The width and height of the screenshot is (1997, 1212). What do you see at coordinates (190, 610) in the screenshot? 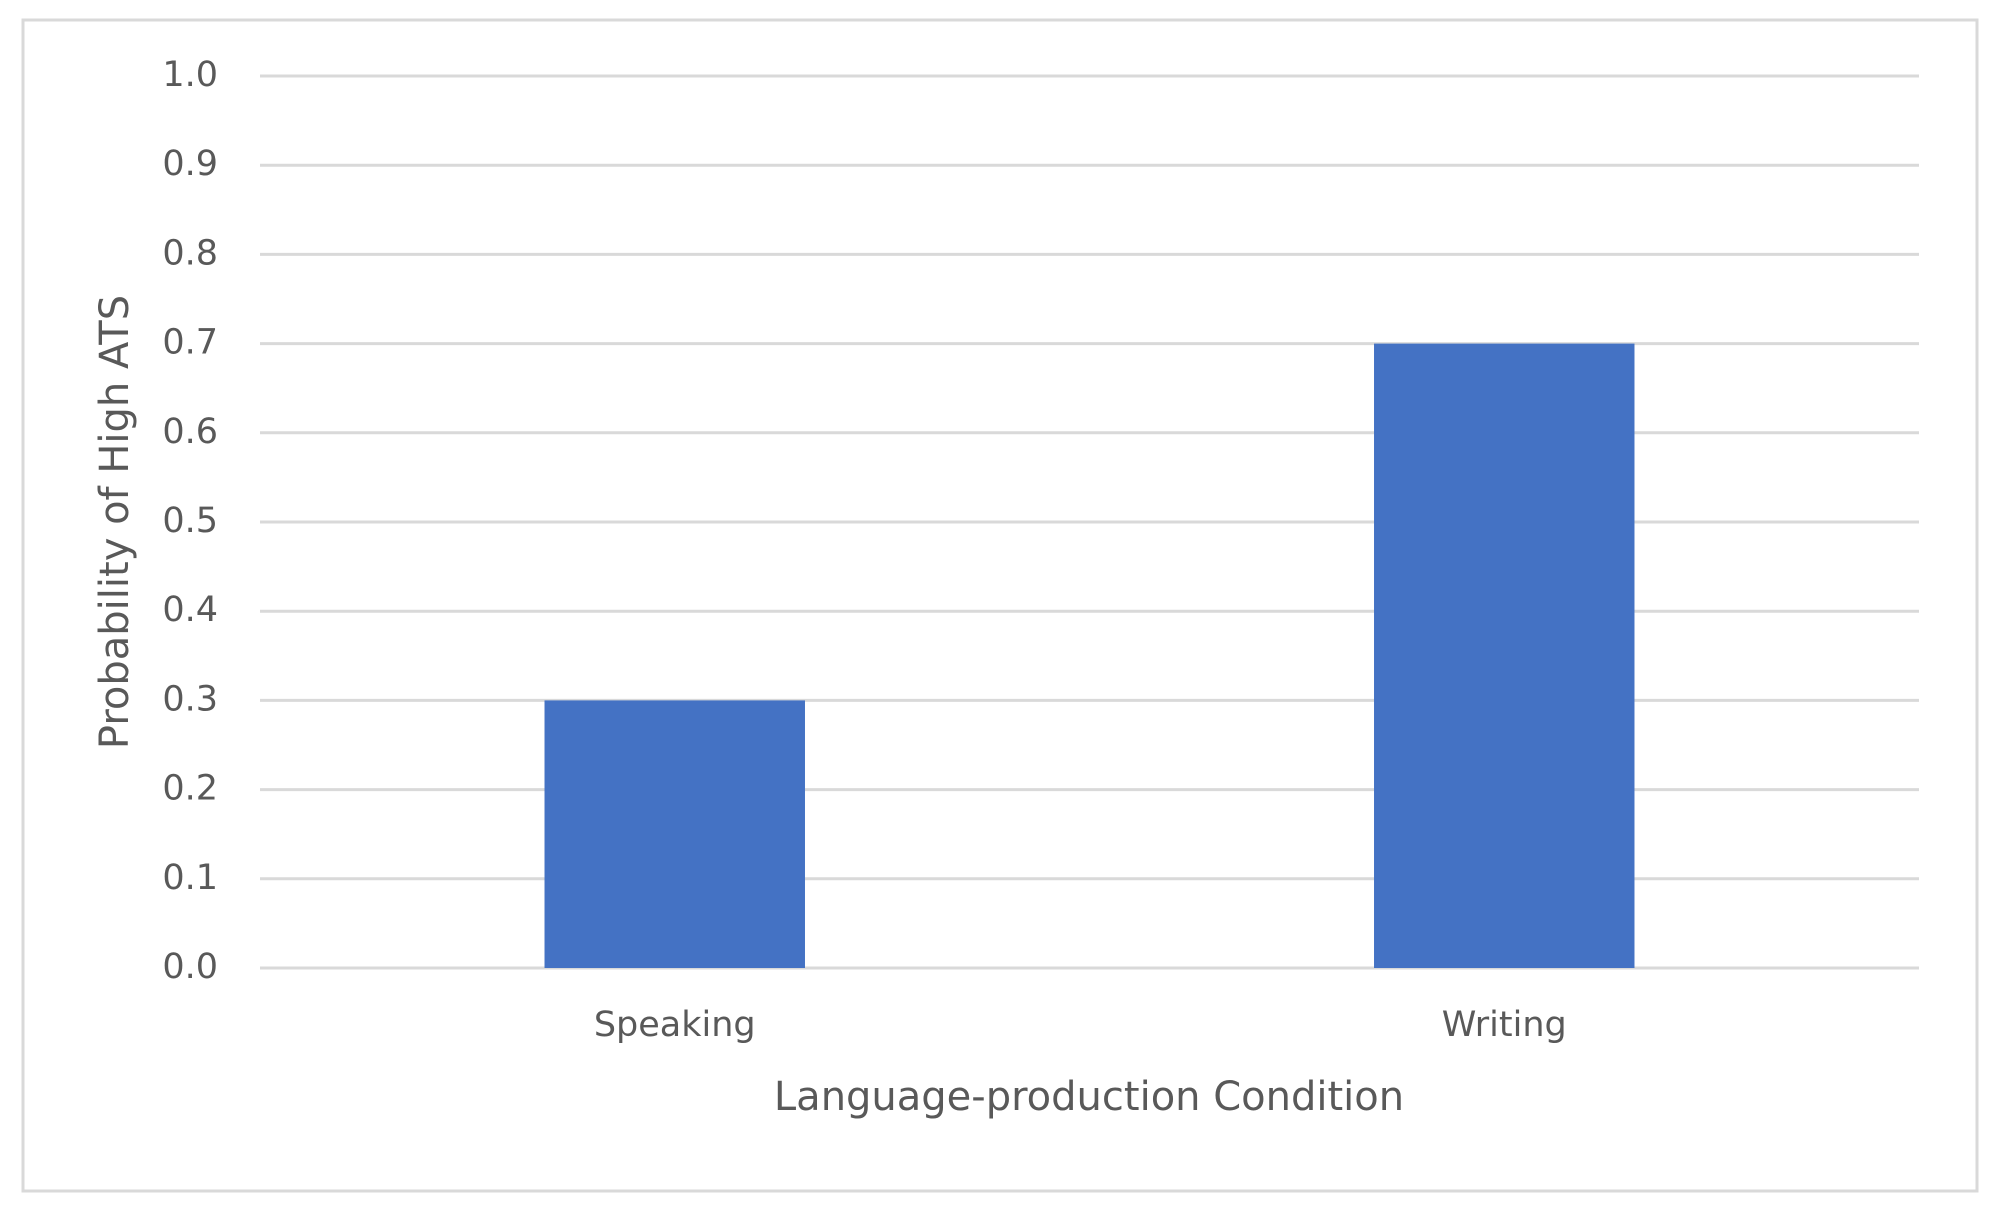
I see `y-tick-label: 0.4` at bounding box center [190, 610].